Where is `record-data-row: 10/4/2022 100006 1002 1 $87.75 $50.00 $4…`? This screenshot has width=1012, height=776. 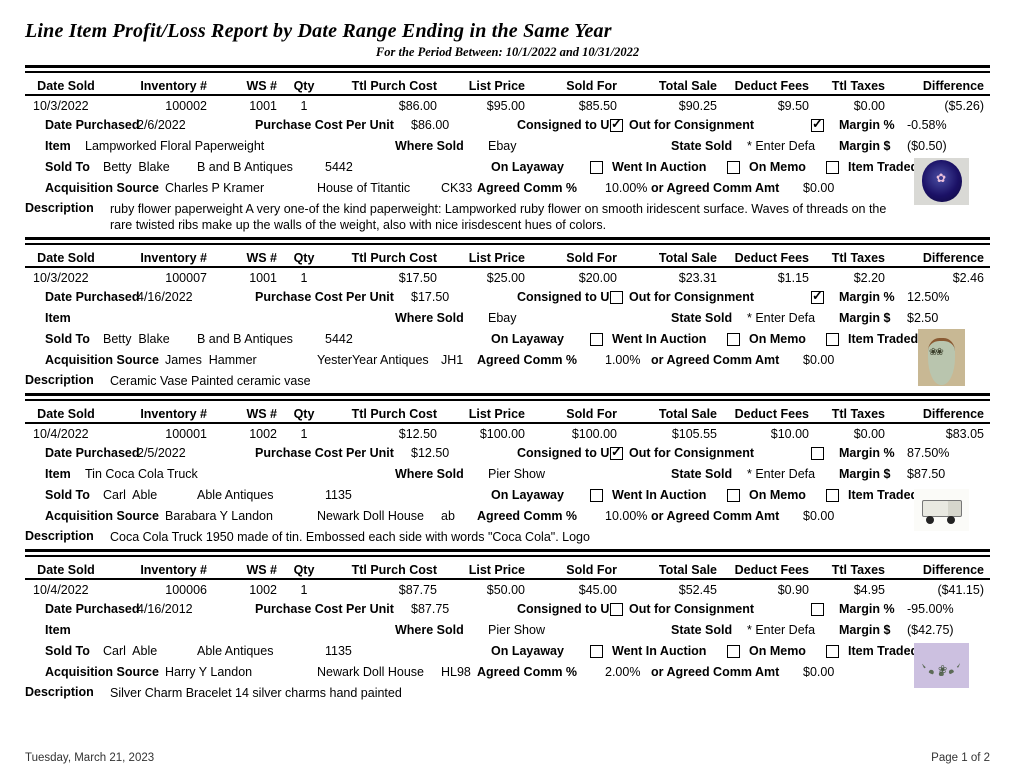
record-data-row: 10/4/2022 100006 1002 1 $87.75 $50.00 $4… is located at coordinates (507, 589).